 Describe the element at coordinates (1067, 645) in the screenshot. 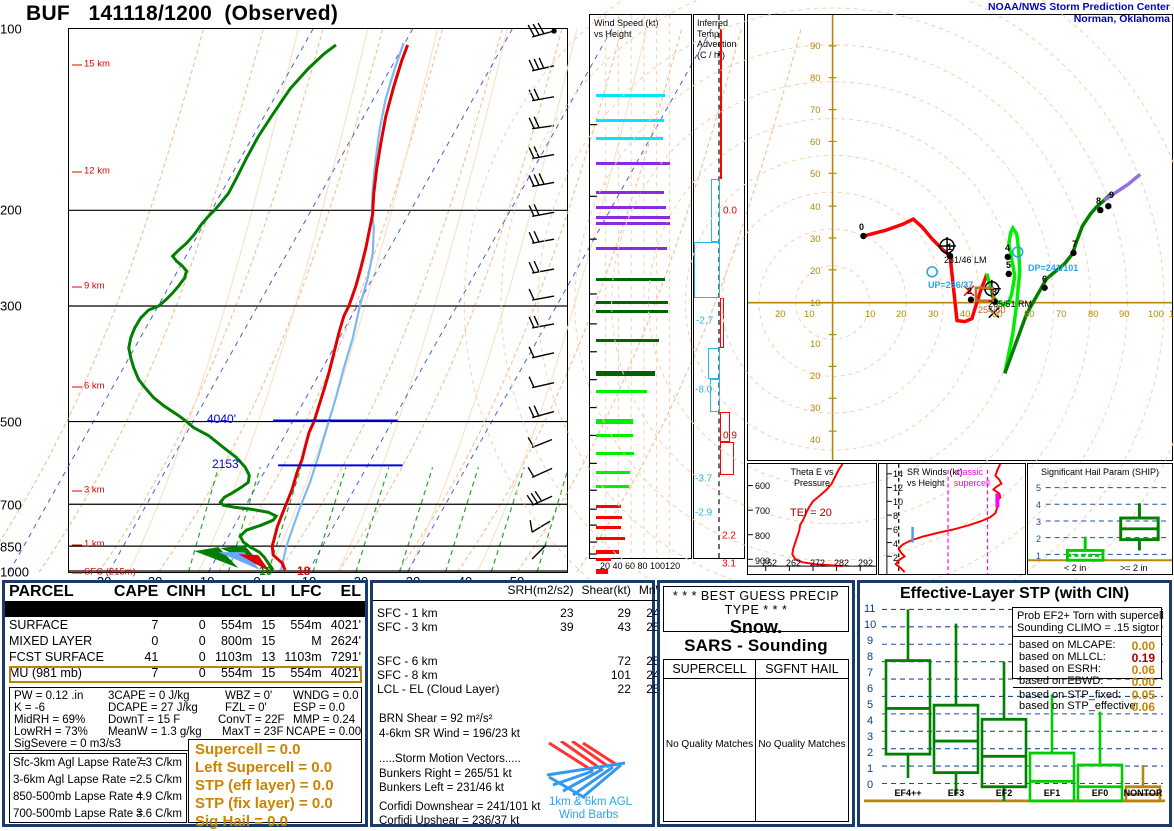

I see `prob-label-mlcape: based on MLCAPE:` at that location.